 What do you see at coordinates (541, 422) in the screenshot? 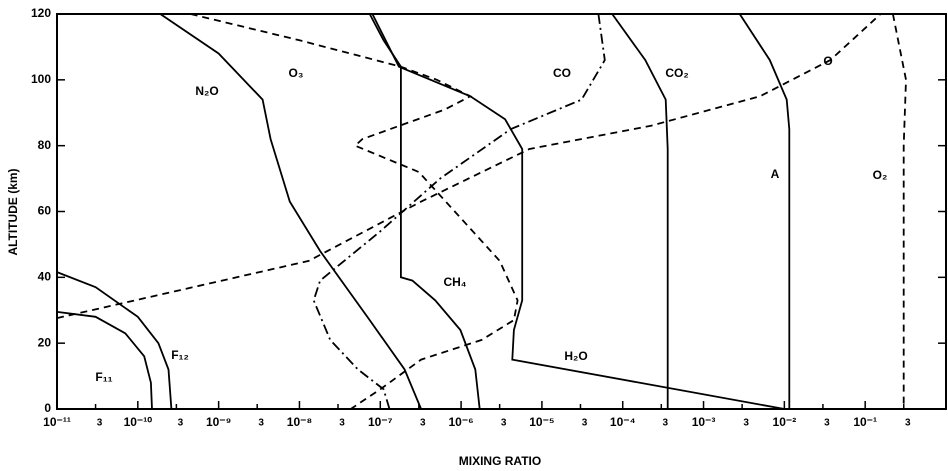
I see `x-tick-label: 10⁻⁵` at bounding box center [541, 422].